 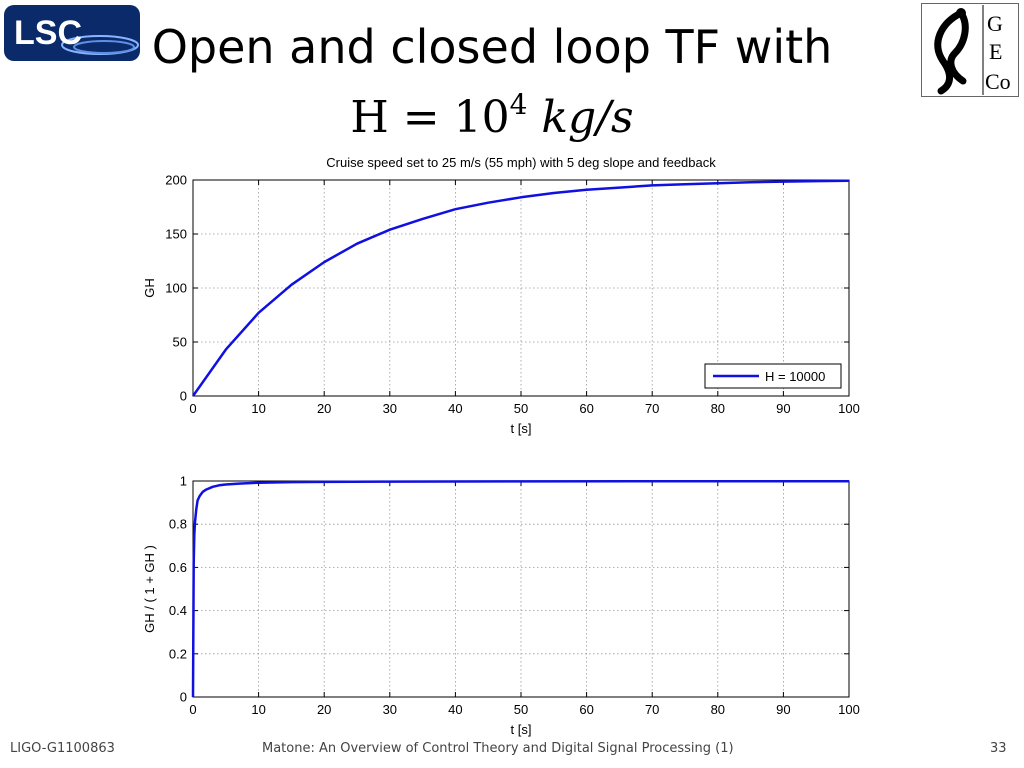 I want to click on chart-2-x-tick-label: 50, so click(x=521, y=709).